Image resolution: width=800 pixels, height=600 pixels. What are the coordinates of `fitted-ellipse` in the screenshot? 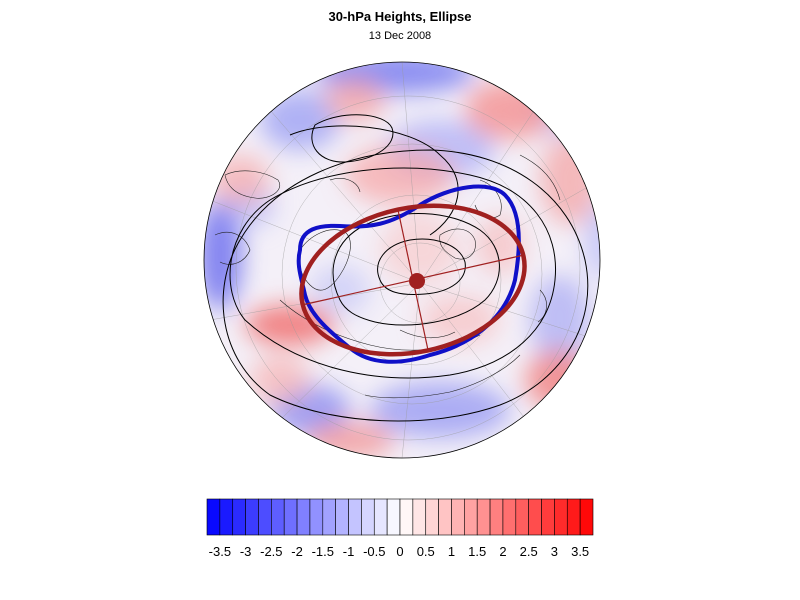 It's located at (413, 280).